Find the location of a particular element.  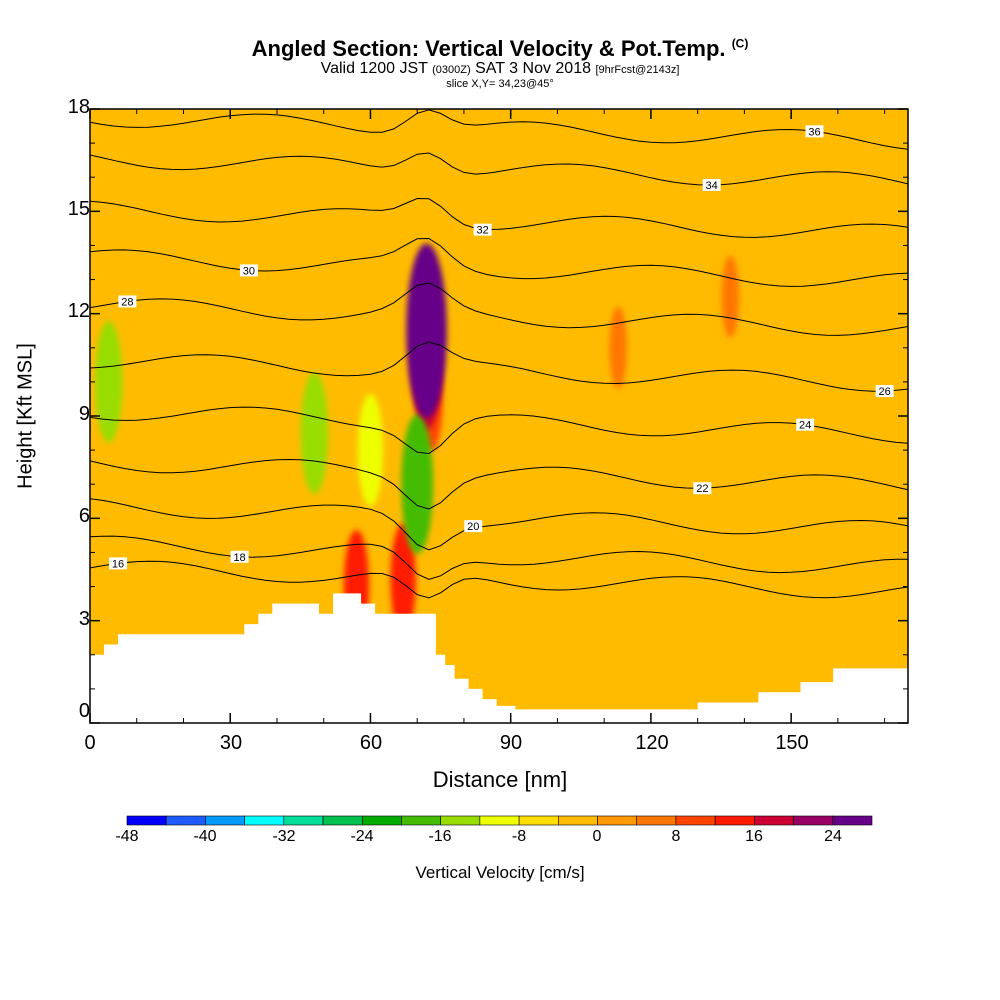

colorbar-label: Vertical Velocity [cm/s] is located at coordinates (500, 872).